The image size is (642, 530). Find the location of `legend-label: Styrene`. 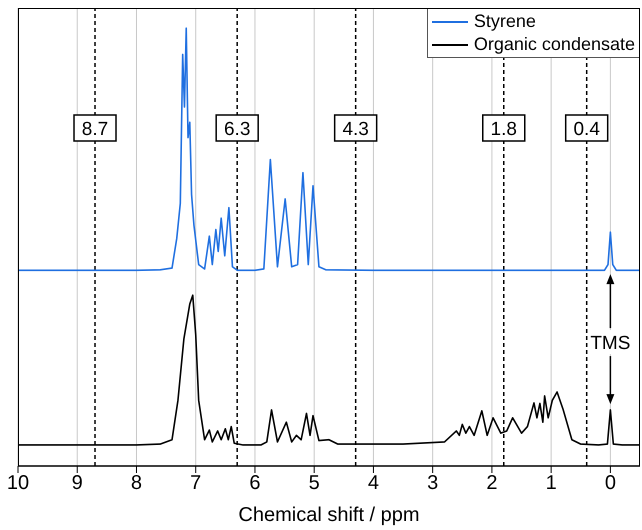

legend-label: Styrene is located at coordinates (505, 21).